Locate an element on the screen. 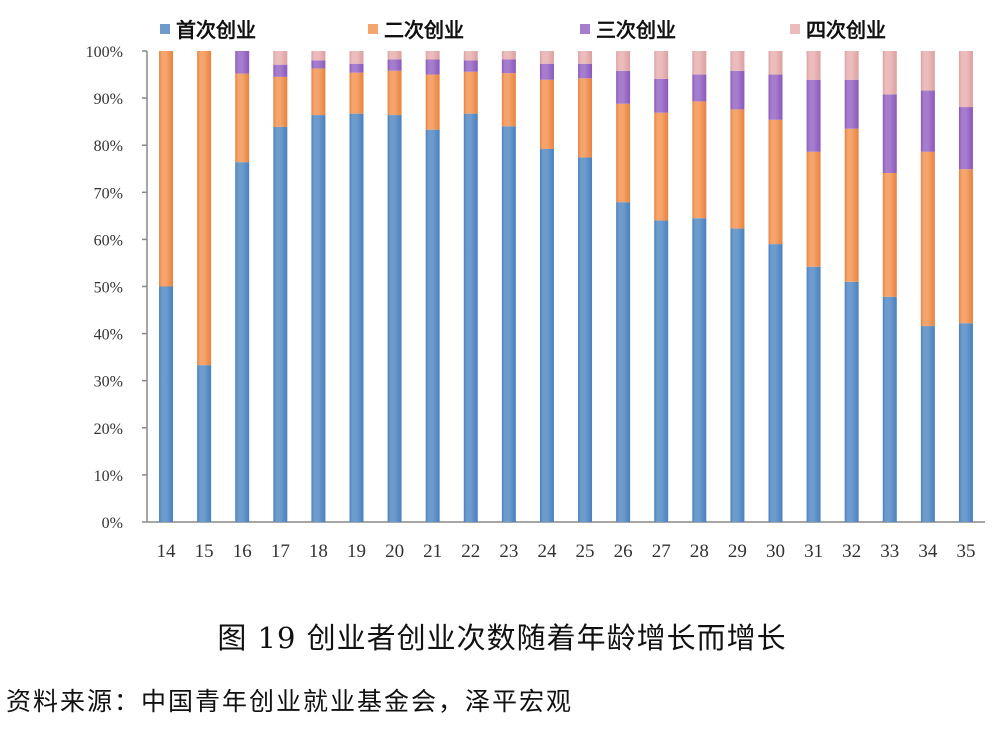  x-tick-label: 30 is located at coordinates (775, 551).